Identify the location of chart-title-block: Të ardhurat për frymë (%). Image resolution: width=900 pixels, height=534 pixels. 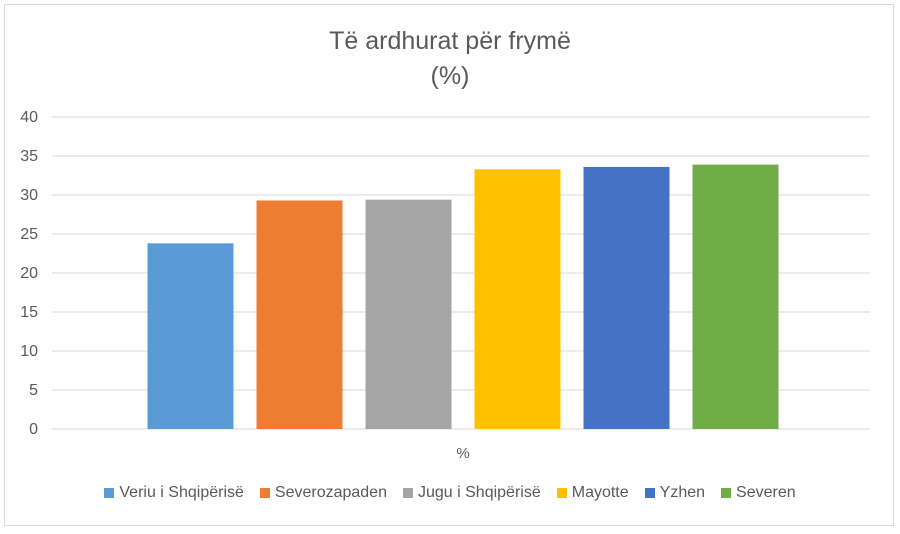
(450, 59).